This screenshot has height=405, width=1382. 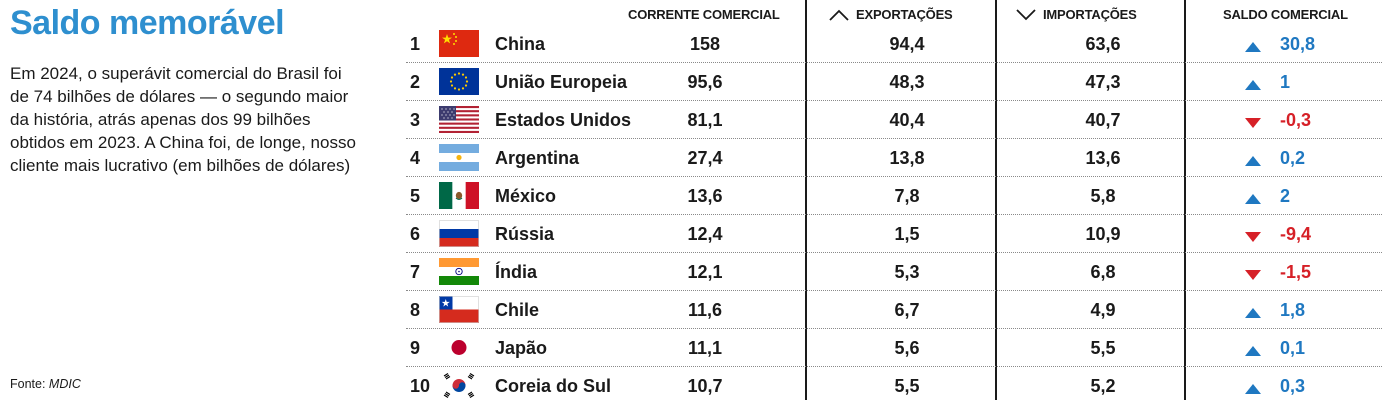 I want to click on flag-chile-icon, so click(x=459, y=309).